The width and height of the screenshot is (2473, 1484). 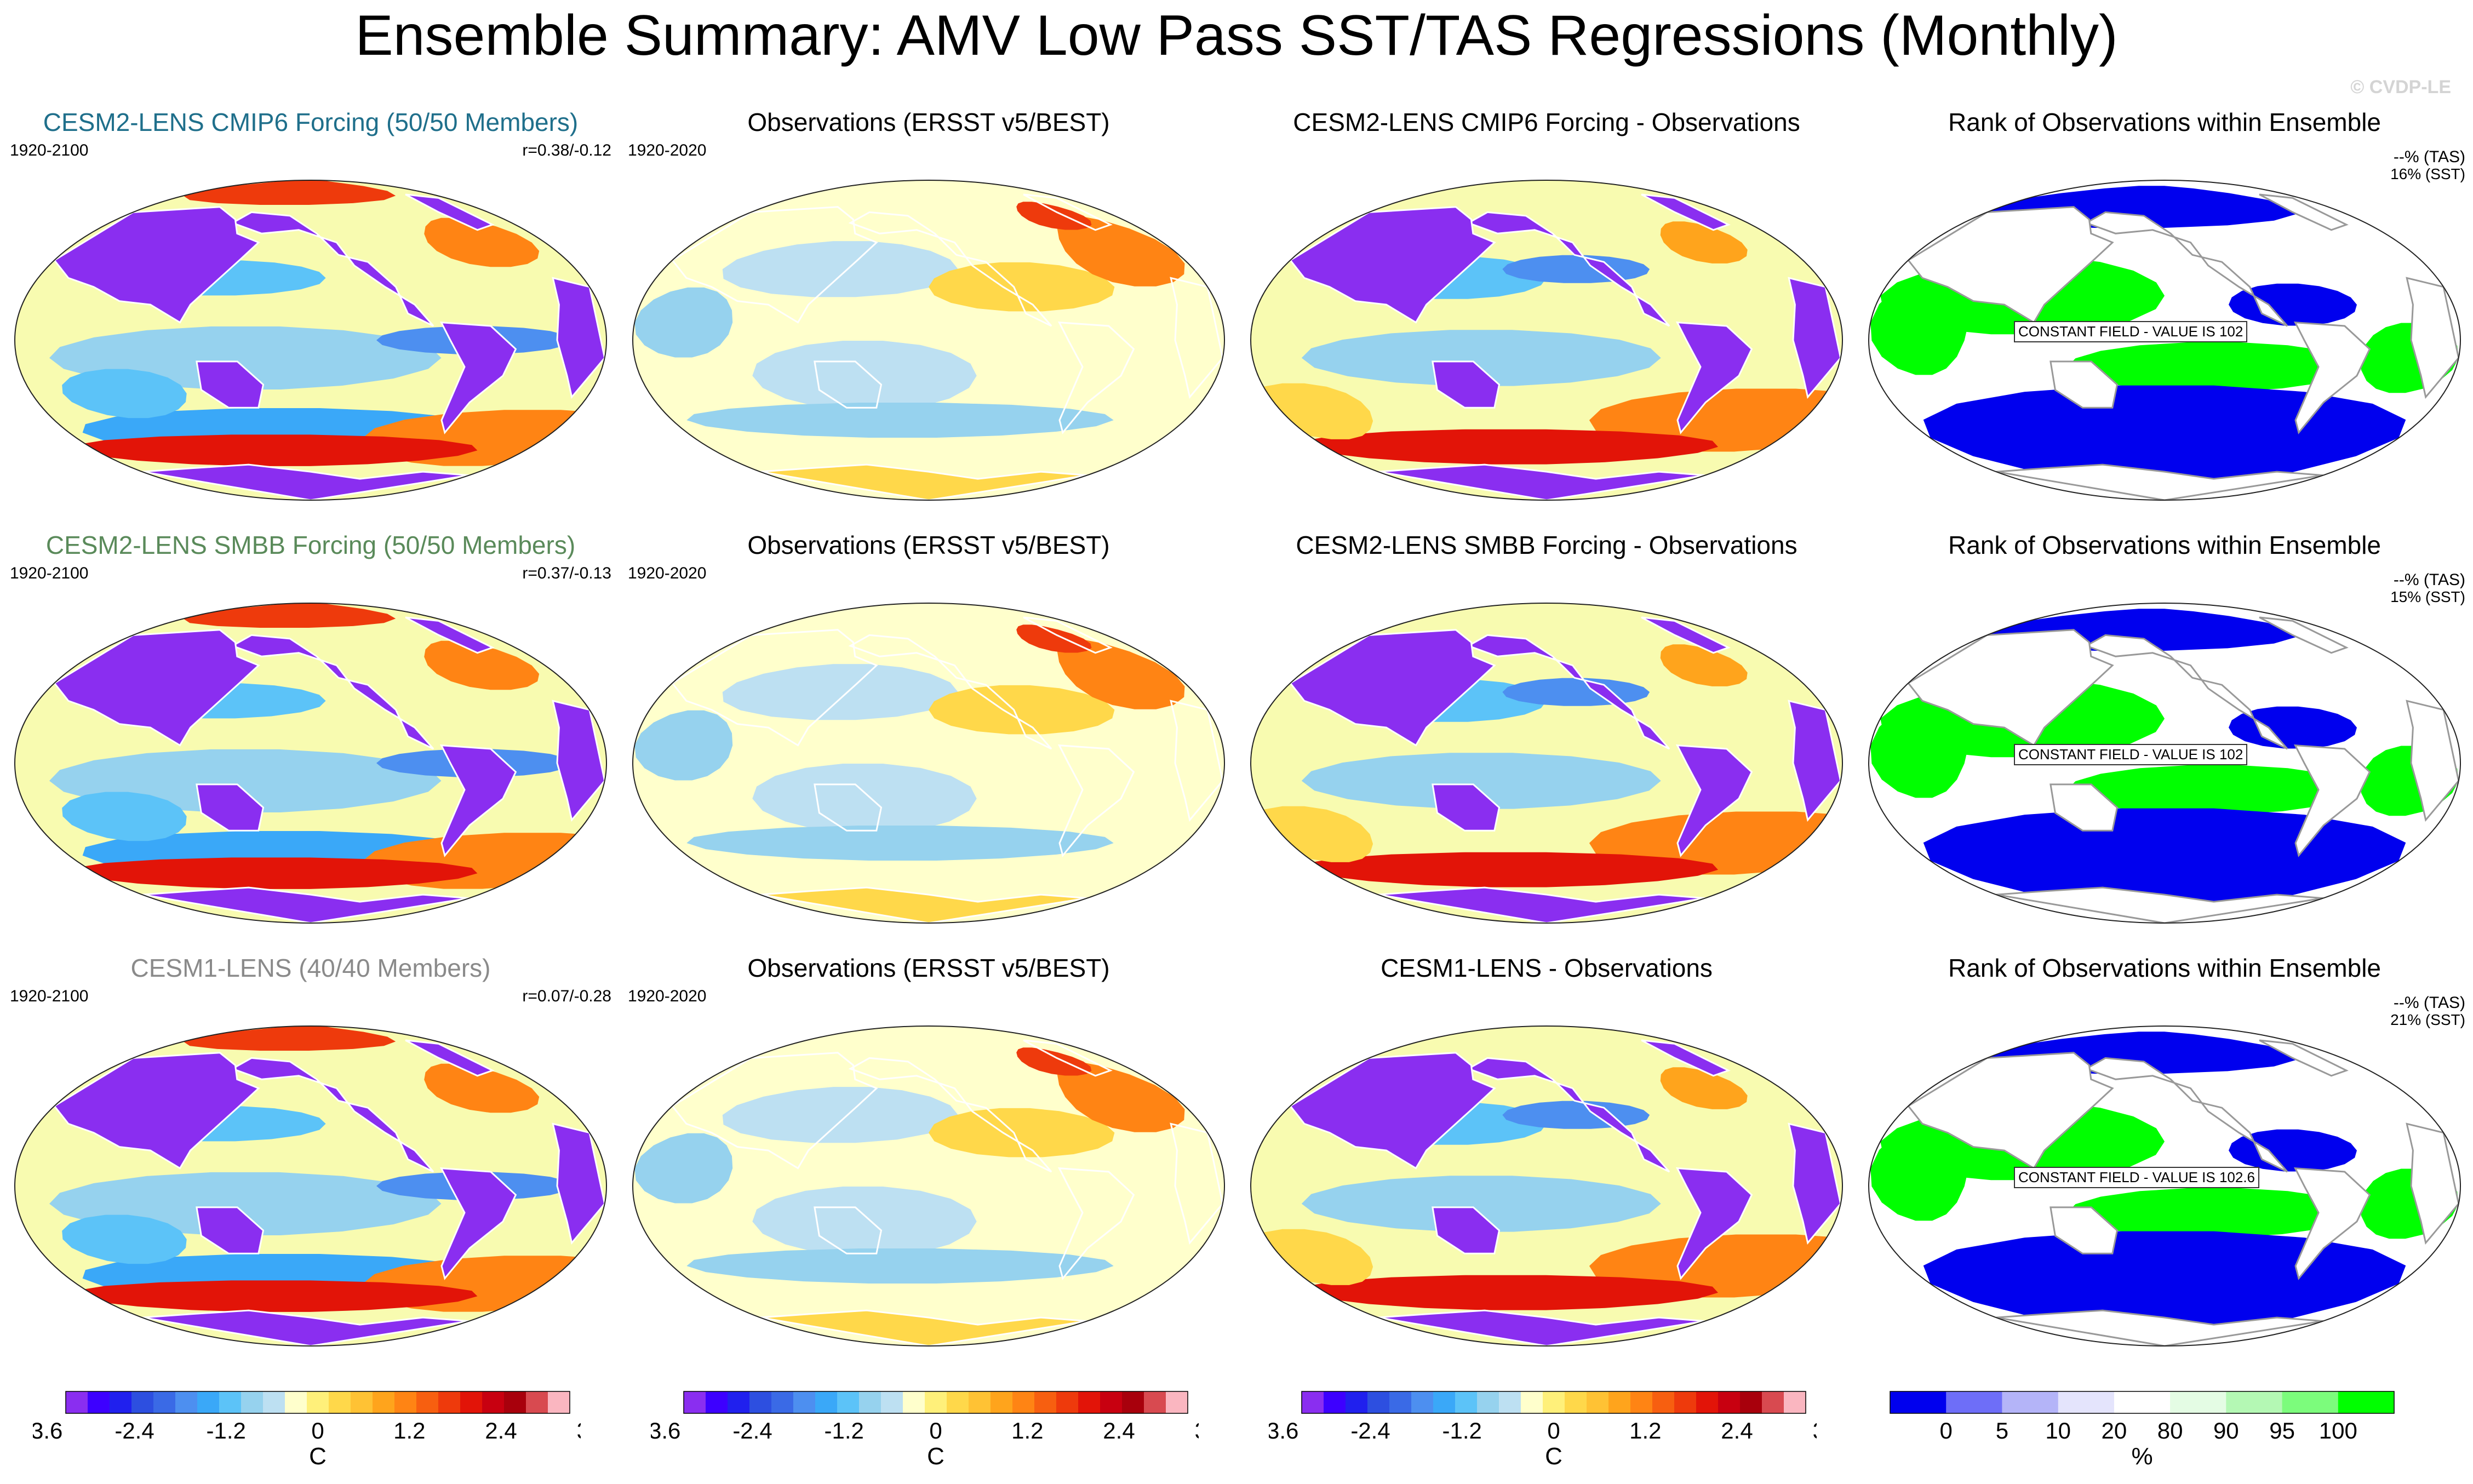 What do you see at coordinates (307, 1435) in the screenshot?
I see `colorbar-0: -3.6 -2.4 -1.2 0 1.2 2.4 3.6 C` at bounding box center [307, 1435].